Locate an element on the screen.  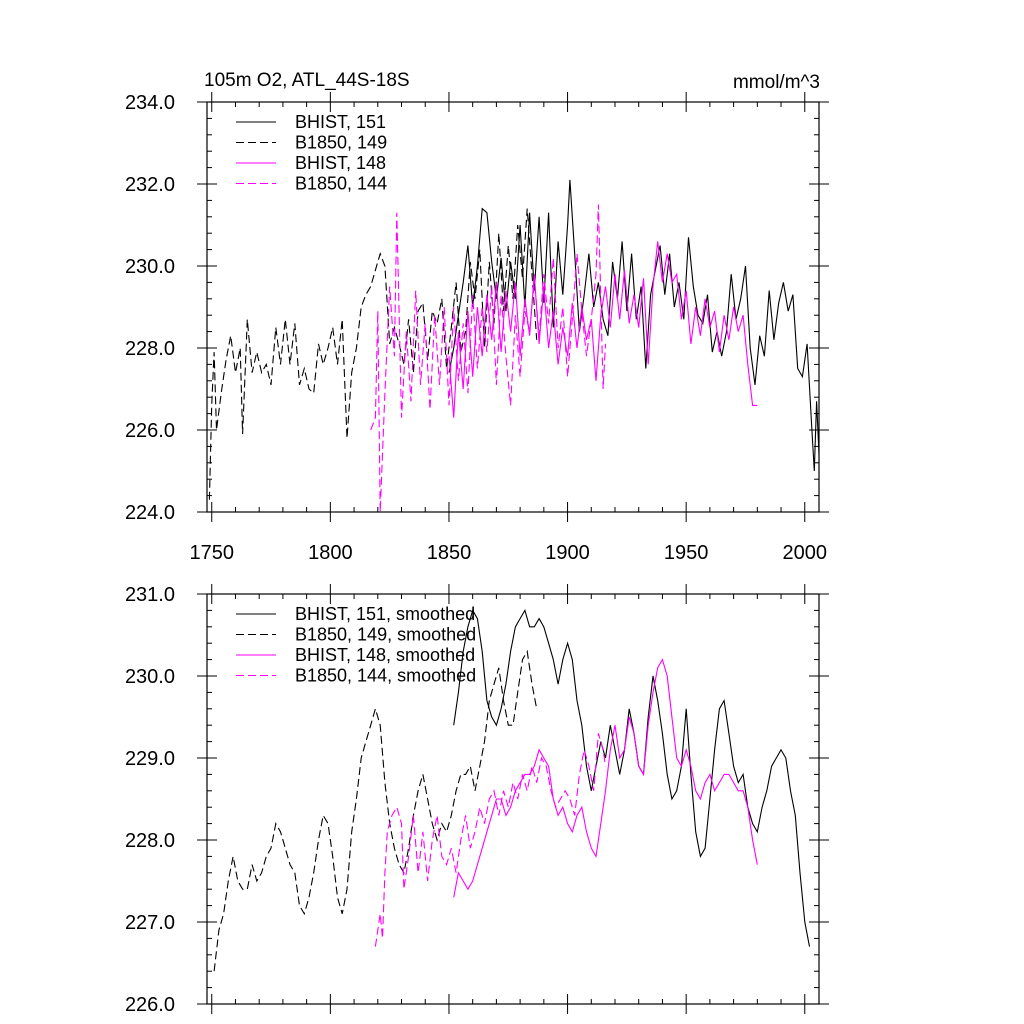
x-tick-label: 2000 is located at coordinates (805, 553).